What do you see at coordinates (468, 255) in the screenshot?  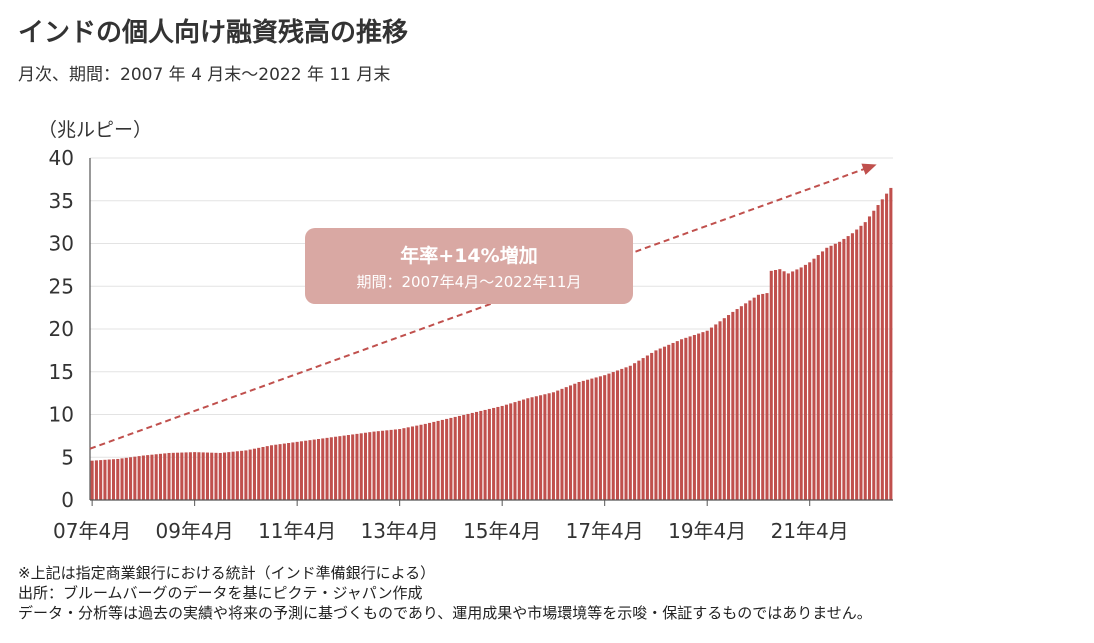 I see `annotation-line1: 年率+14%増加` at bounding box center [468, 255].